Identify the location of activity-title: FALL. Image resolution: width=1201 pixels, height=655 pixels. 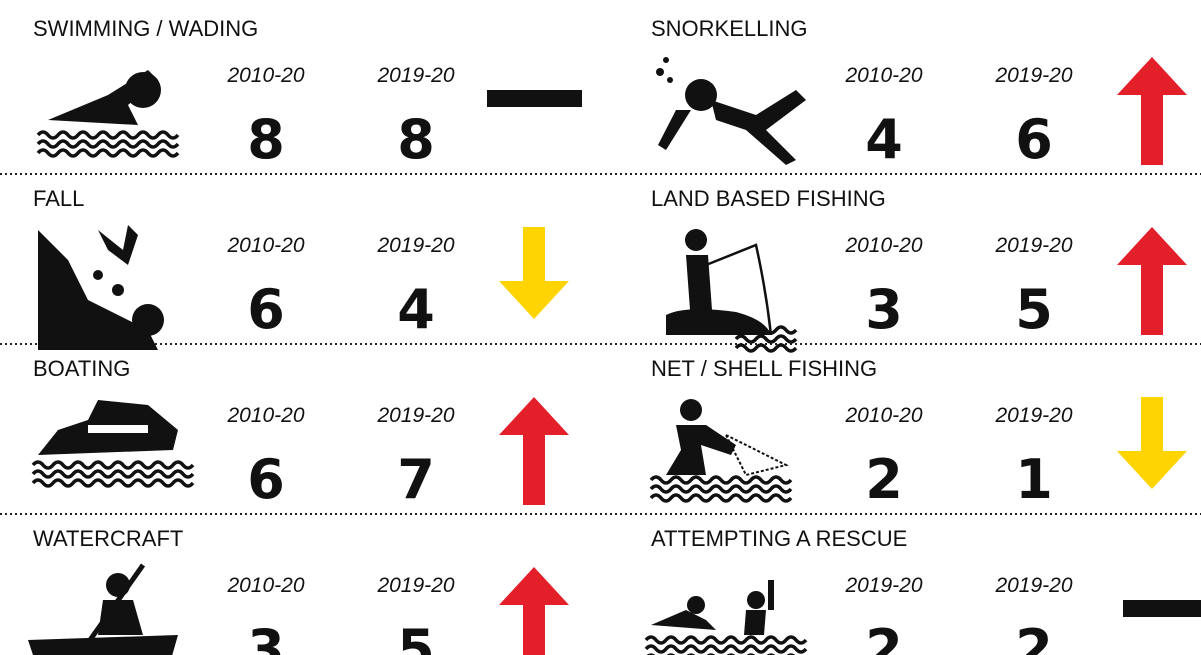
(58, 198).